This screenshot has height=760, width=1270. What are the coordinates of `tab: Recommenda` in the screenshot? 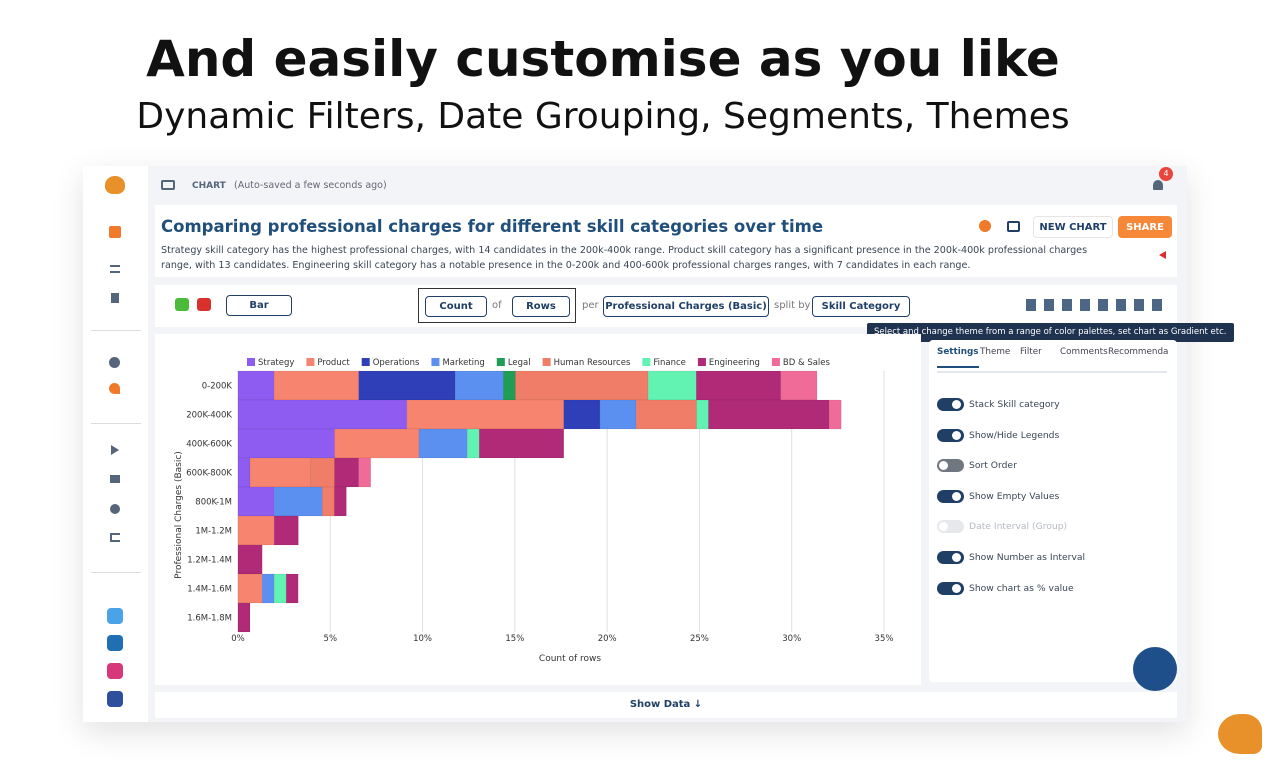 It's located at (1138, 352).